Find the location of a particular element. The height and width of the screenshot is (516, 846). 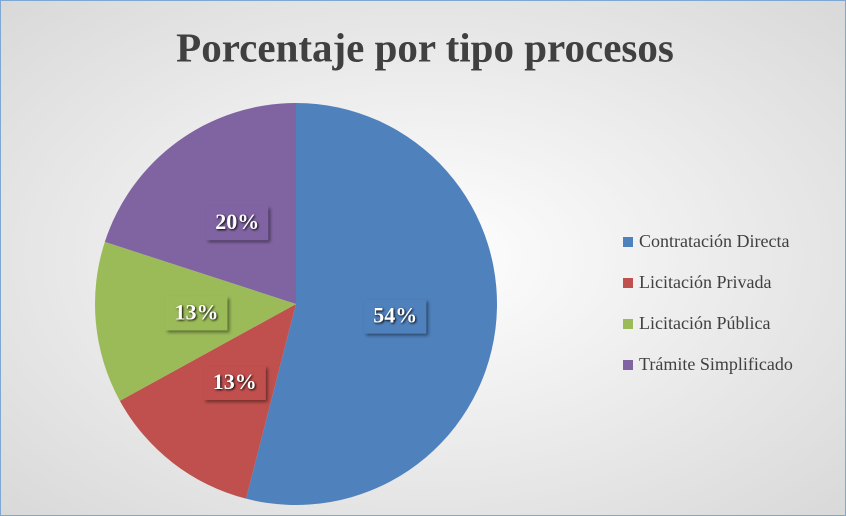

data-label: 54% is located at coordinates (395, 315).